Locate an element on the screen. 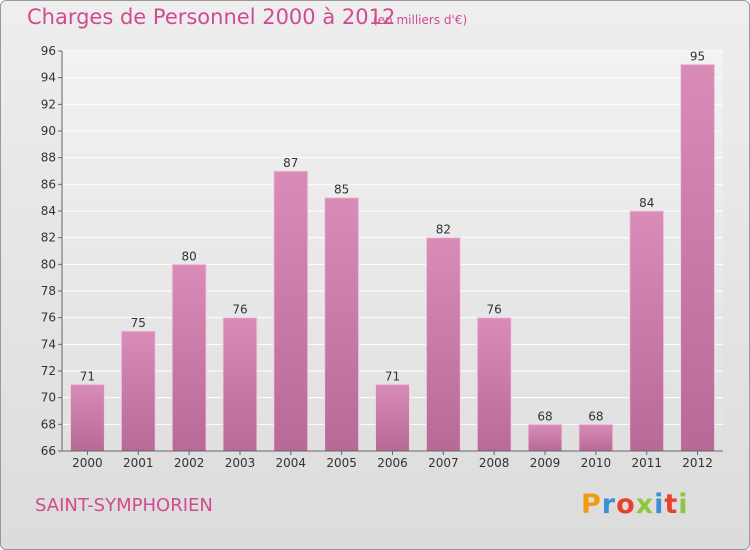 The height and width of the screenshot is (550, 750). logo-letter: o is located at coordinates (626, 504).